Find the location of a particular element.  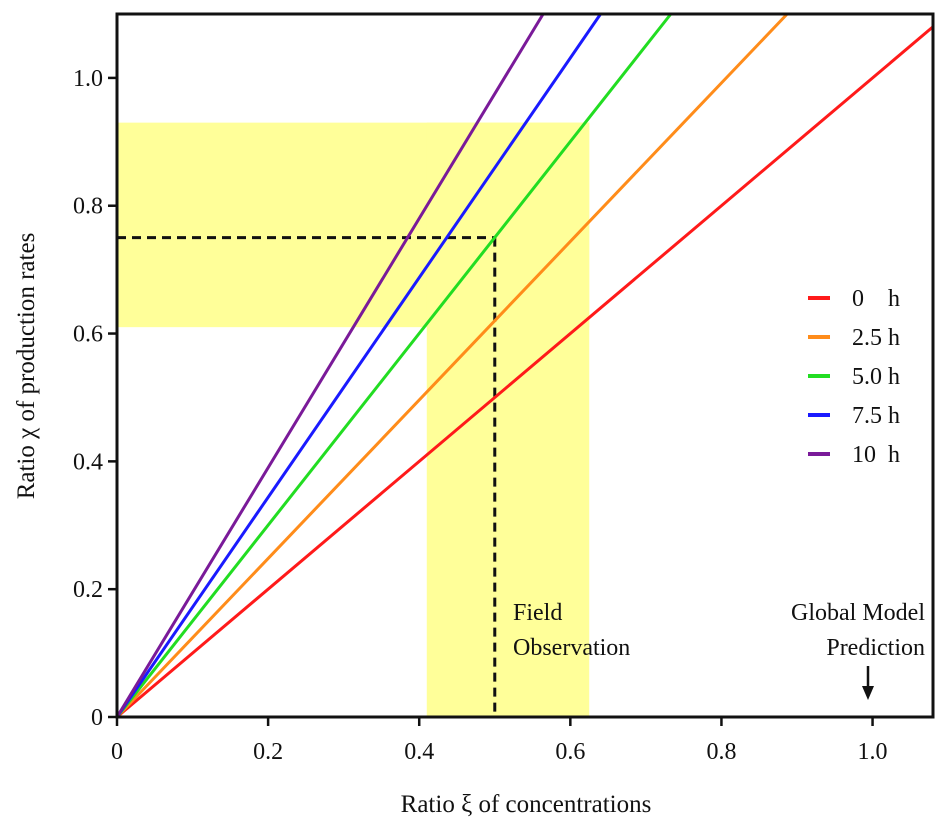

global-model-arrow-head is located at coordinates (868, 693).